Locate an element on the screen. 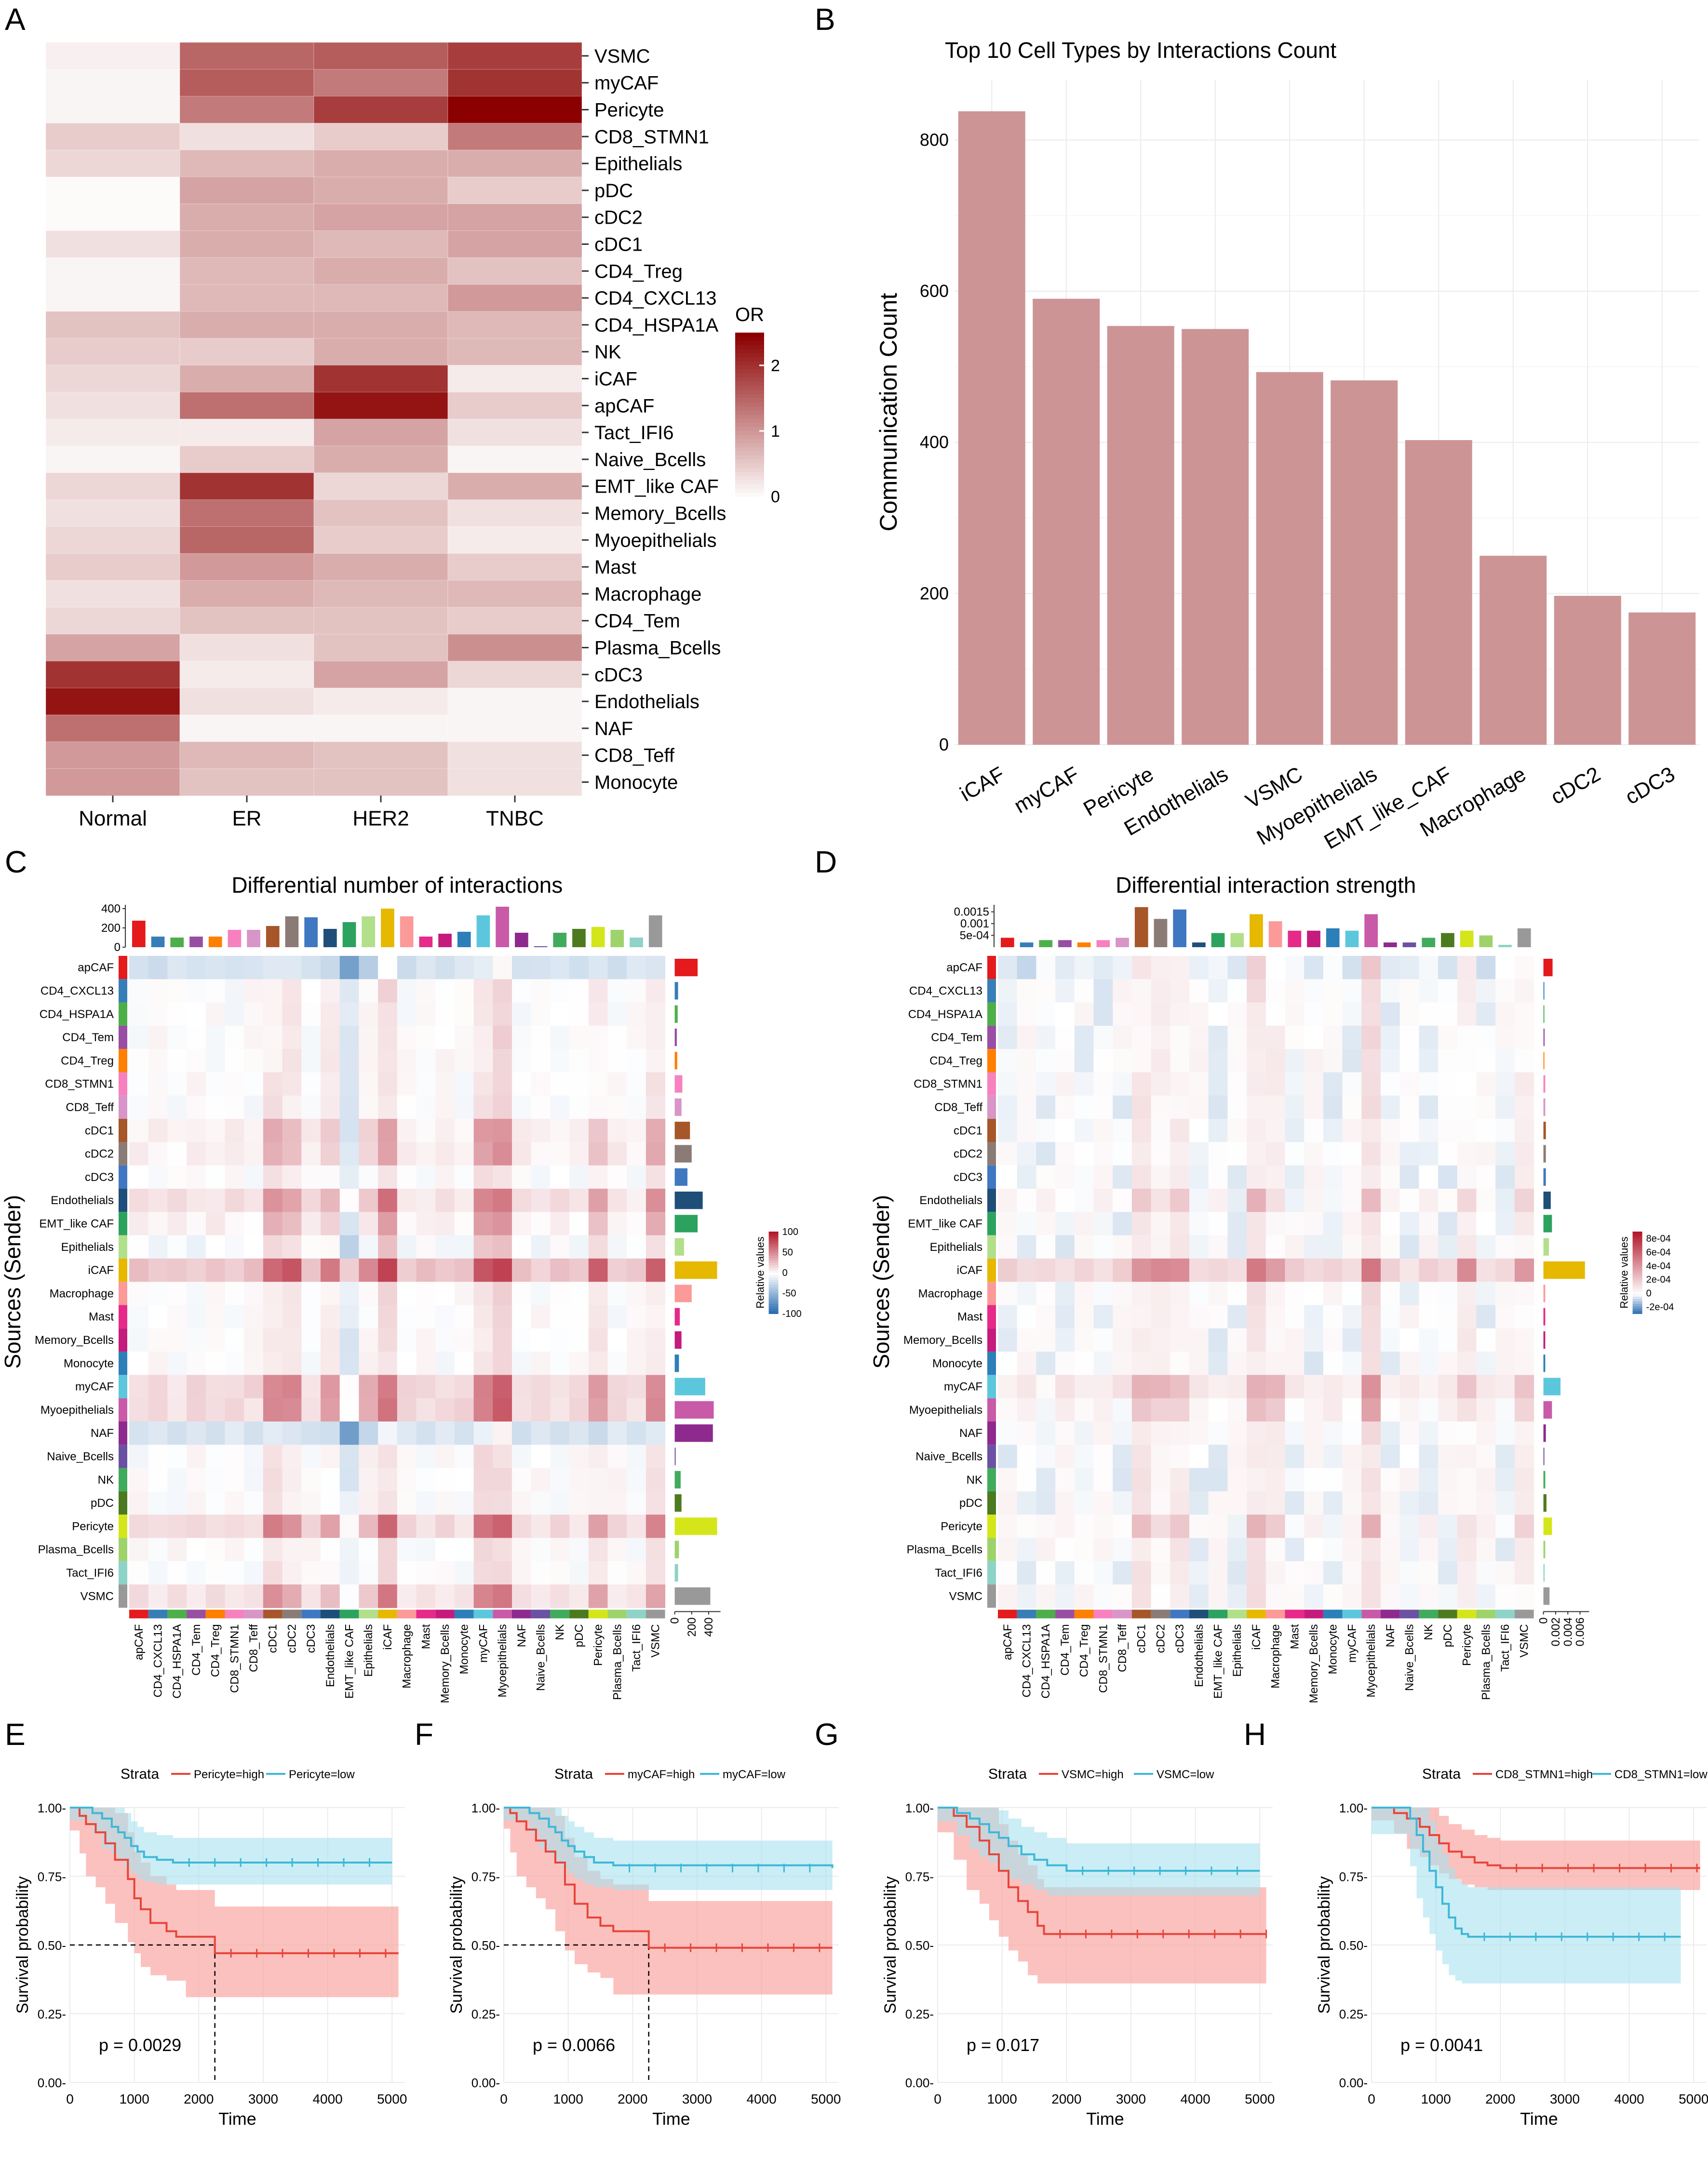 This screenshot has height=2159, width=1708. diff-cell-naive-bcells-cdc3 is located at coordinates (311, 1457).